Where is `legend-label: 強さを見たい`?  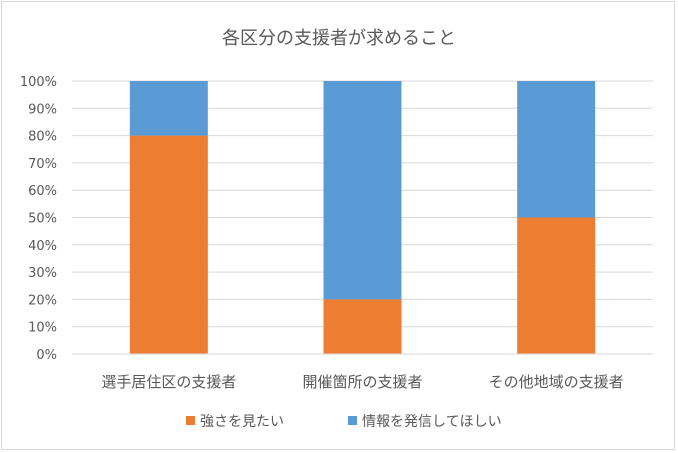
legend-label: 強さを見たい is located at coordinates (242, 422).